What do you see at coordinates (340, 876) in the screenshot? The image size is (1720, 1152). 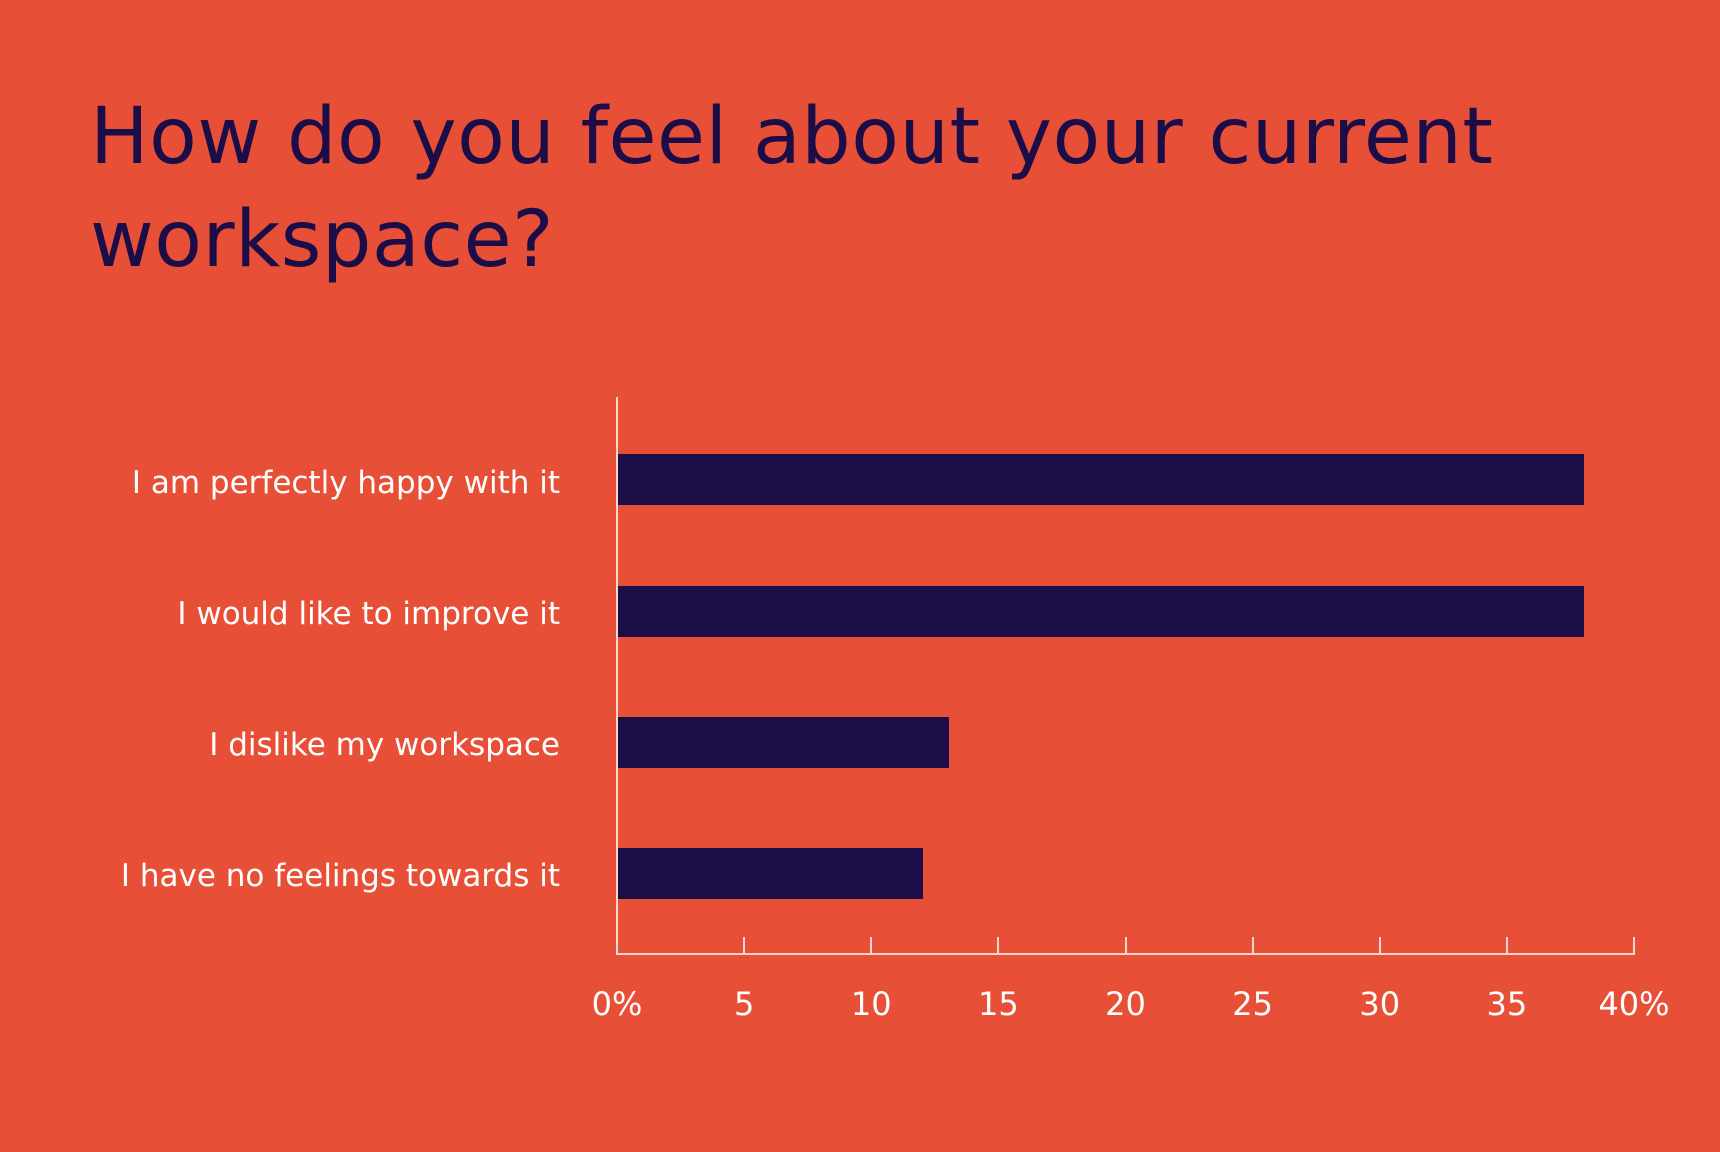 I see `category-label: I have no feelings towards it` at bounding box center [340, 876].